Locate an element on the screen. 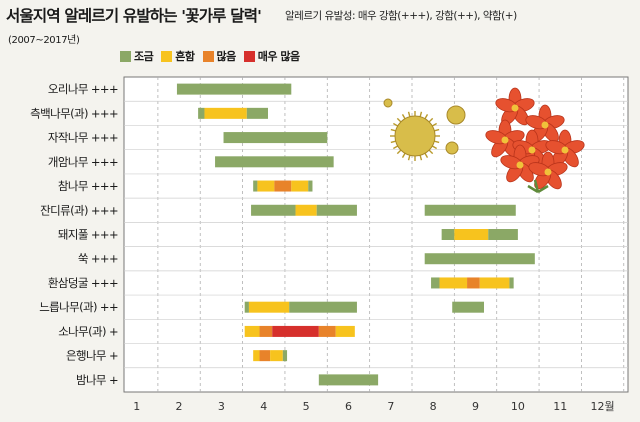 The image size is (640, 422). chart-subtitle: 알레르기 유발성: 매우 강함(+++), 강함(++), 약함(+) is located at coordinates (401, 16).